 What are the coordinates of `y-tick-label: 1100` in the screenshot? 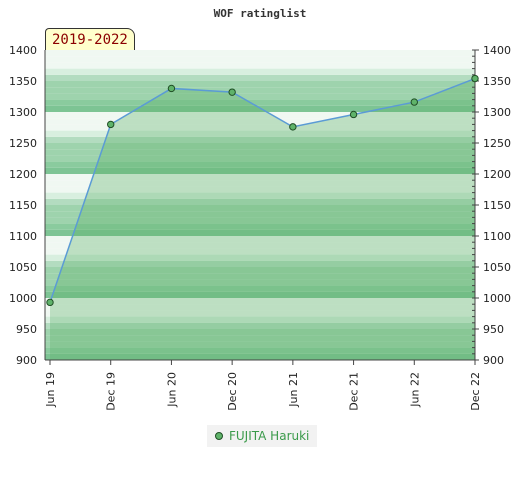 It's located at (23, 236).